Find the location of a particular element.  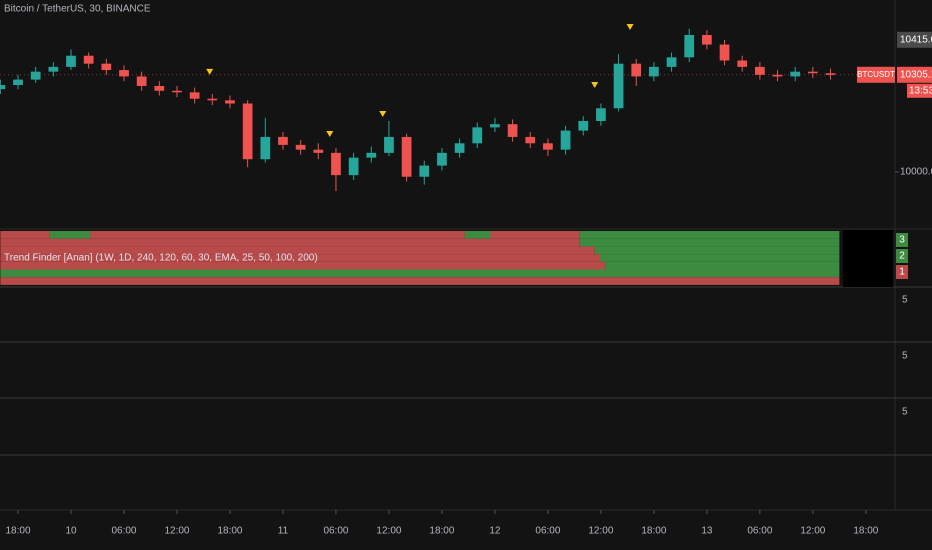

level-label: 3 is located at coordinates (902, 240).